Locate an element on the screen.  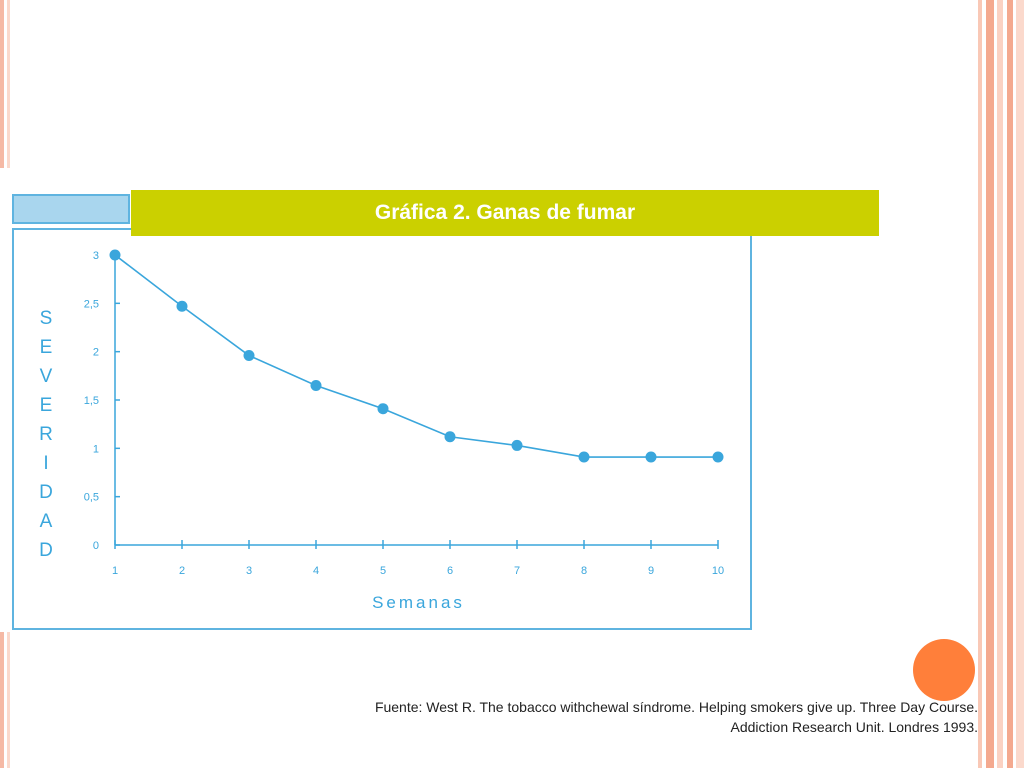
orange-circle-decoration is located at coordinates (944, 670).